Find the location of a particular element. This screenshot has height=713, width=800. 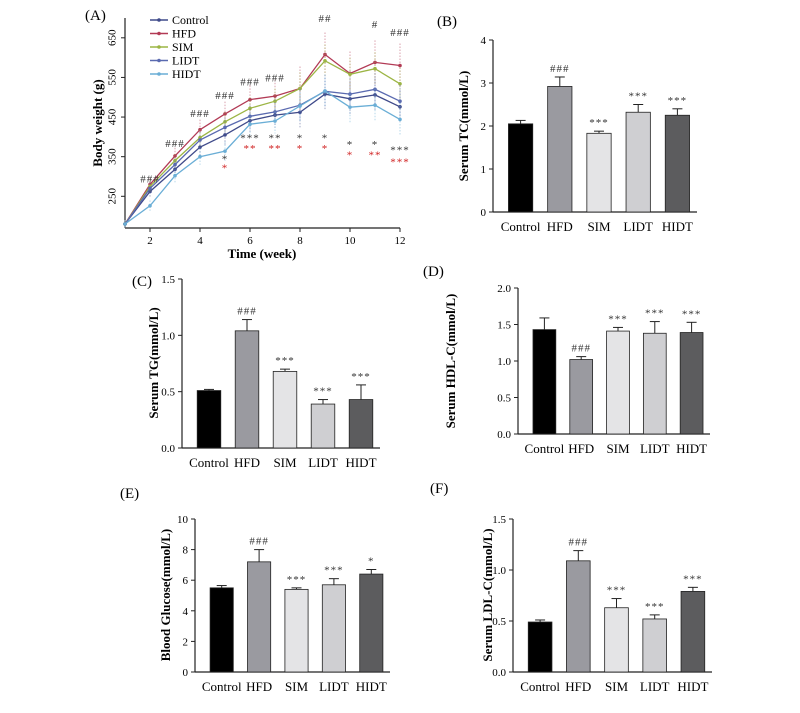

series-line-hfd is located at coordinates (262, 139).